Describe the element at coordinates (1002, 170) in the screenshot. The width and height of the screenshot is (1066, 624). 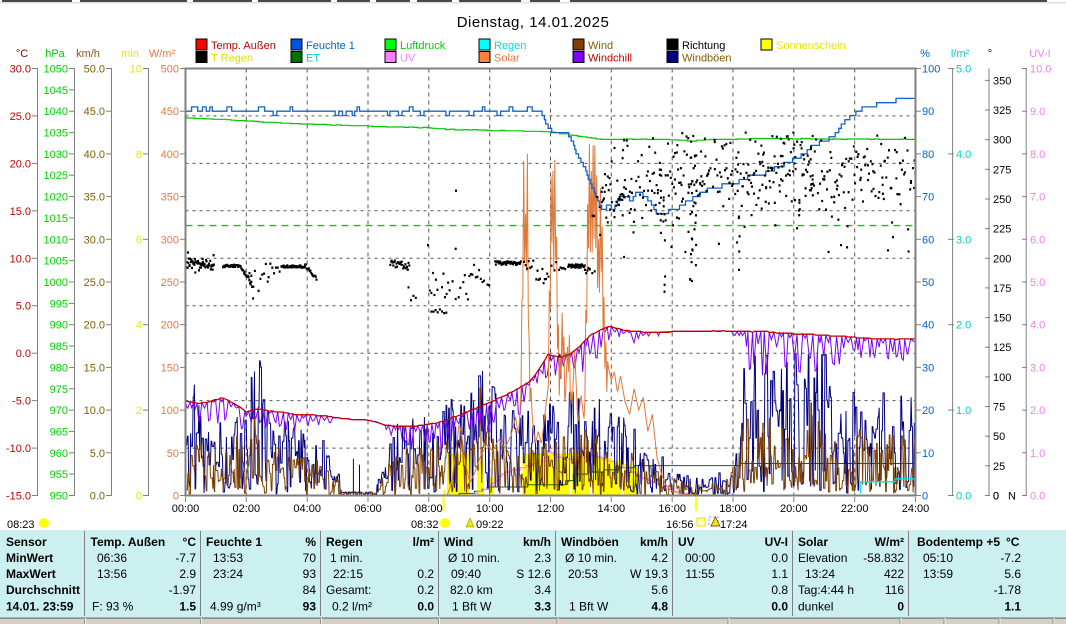
I see `svg-text: 275` at that location.